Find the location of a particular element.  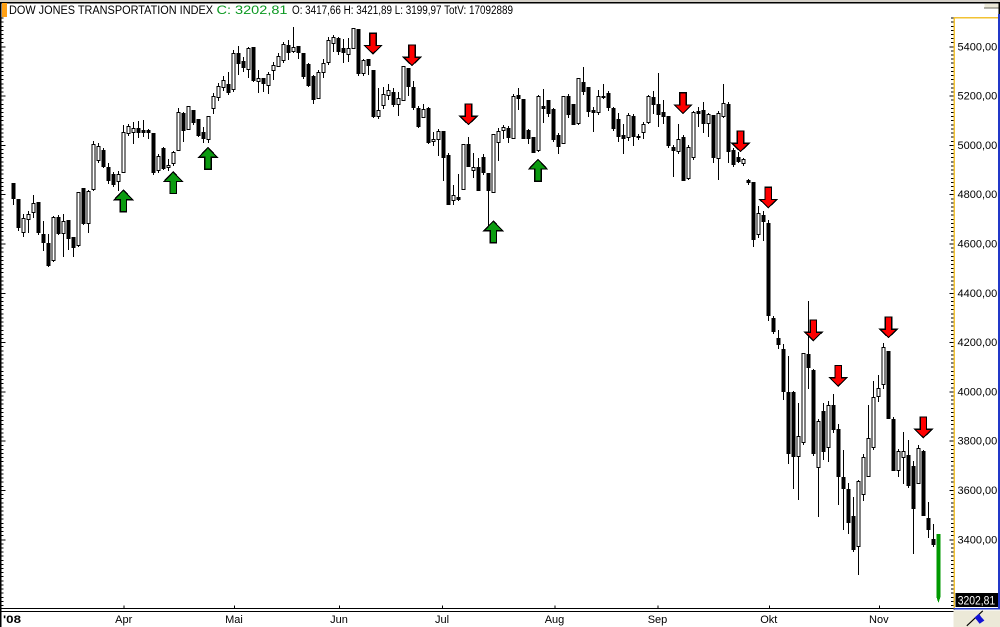

svg-text: 3800,00 is located at coordinates (978, 442).